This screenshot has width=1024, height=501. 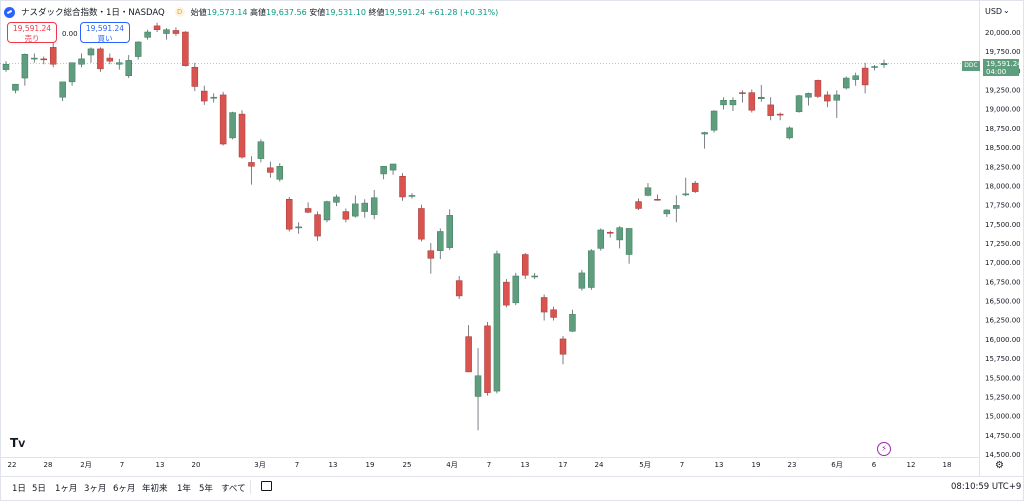 What do you see at coordinates (105, 32) in the screenshot?
I see `buy-button: 19,591.24 買い` at bounding box center [105, 32].